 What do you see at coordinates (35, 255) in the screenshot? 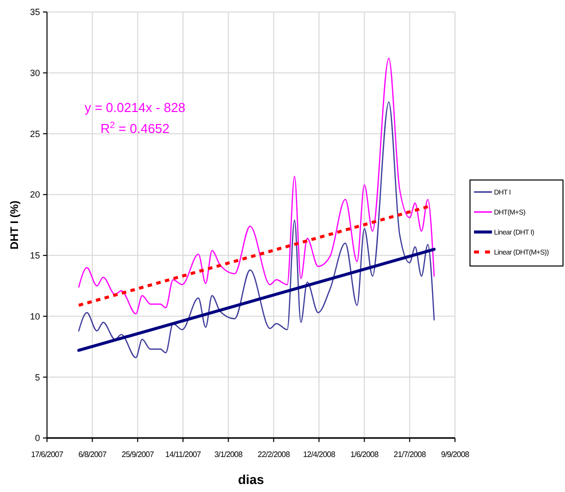
I see `y-tick-label: 15` at bounding box center [35, 255].